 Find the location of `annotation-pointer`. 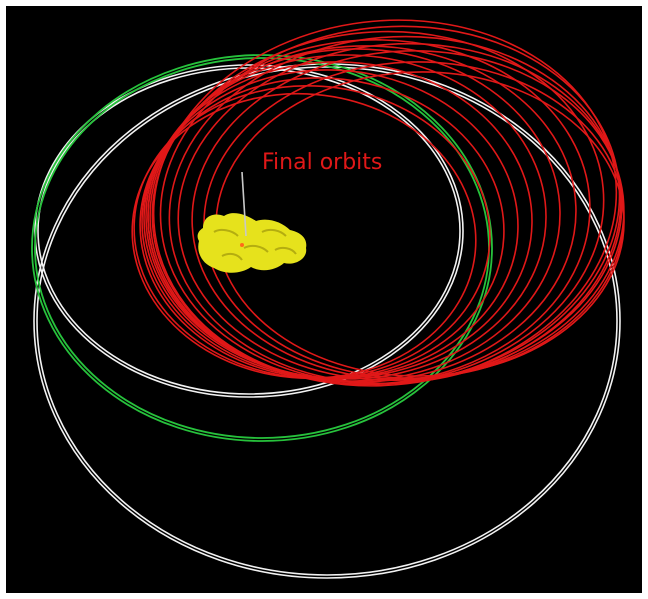

annotation-pointer is located at coordinates (244, 204).